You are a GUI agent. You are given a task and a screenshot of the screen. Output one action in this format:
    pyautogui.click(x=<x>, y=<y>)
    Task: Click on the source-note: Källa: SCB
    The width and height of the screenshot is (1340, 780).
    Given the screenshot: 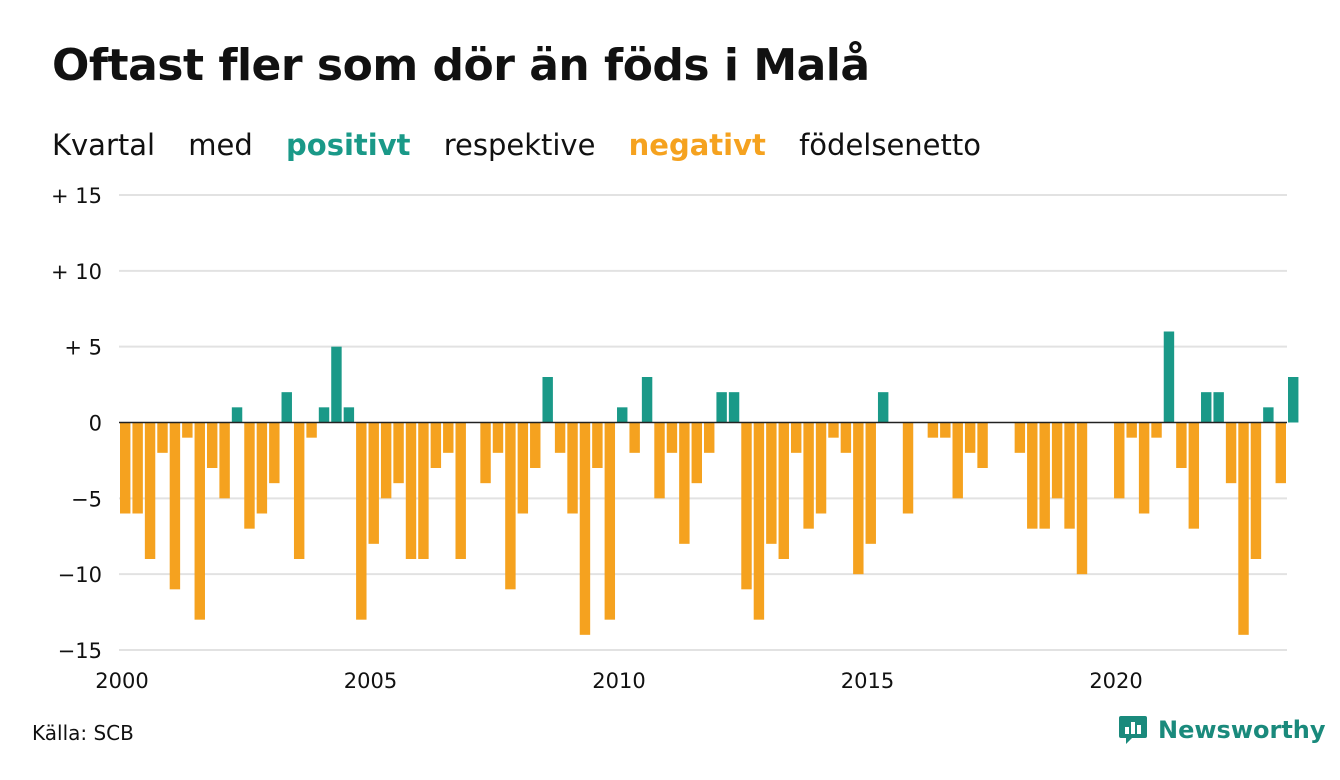 What is the action you would take?
    pyautogui.click(x=83, y=733)
    